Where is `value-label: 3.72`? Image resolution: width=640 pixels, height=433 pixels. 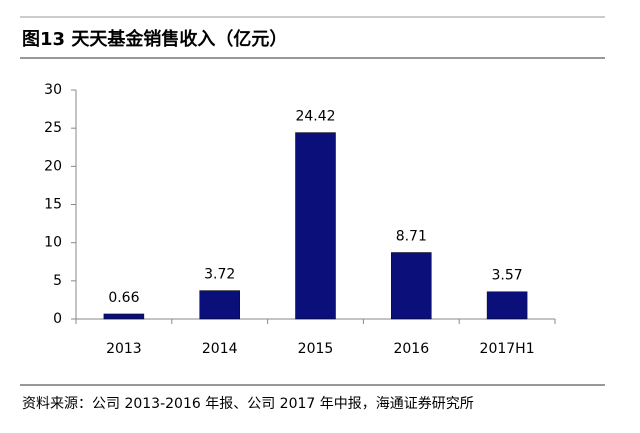
value-label: 3.72 is located at coordinates (219, 275).